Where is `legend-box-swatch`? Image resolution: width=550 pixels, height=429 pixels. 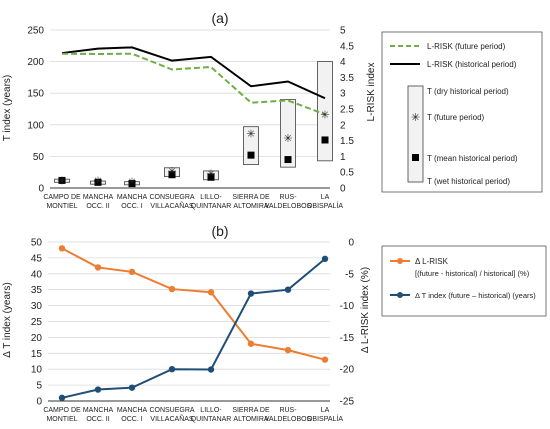 legend-box-swatch is located at coordinates (415, 134).